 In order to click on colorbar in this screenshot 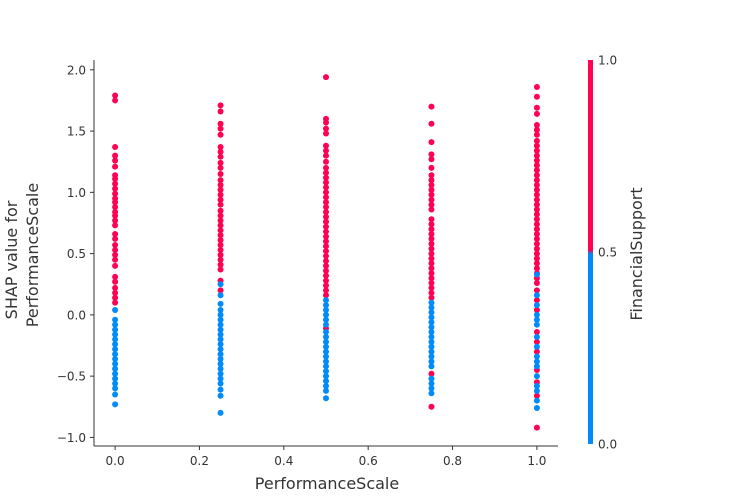, I will do `click(590, 252)`.